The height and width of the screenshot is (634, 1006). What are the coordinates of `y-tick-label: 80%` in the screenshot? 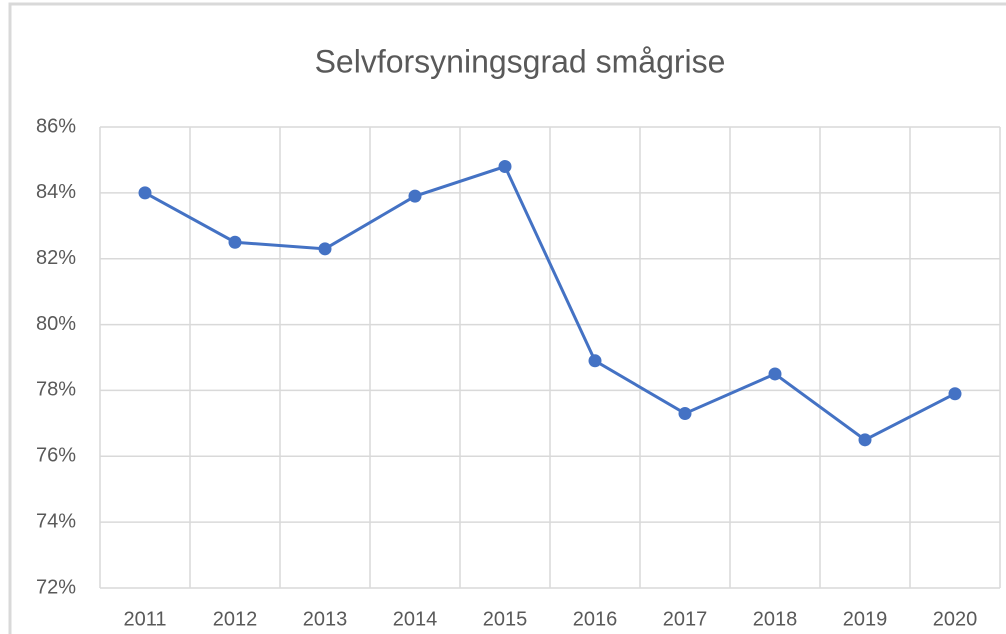 It's located at (56, 324).